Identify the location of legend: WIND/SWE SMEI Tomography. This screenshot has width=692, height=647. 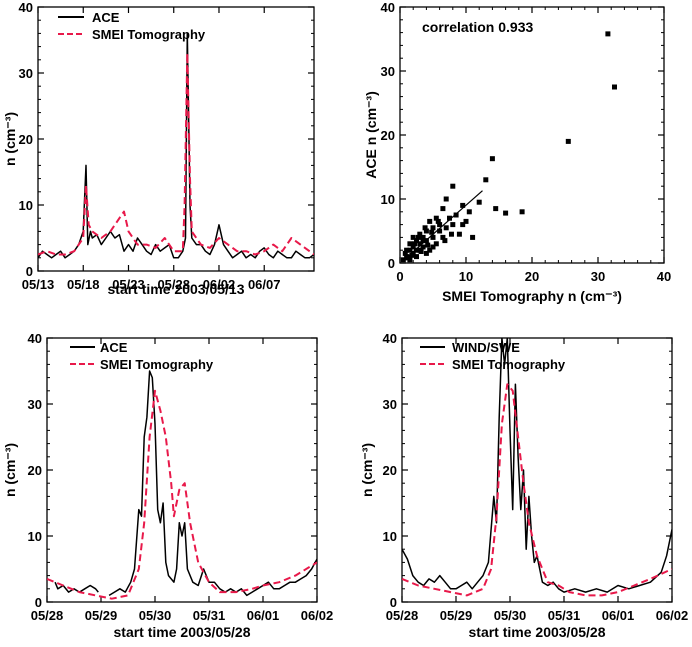
(493, 356).